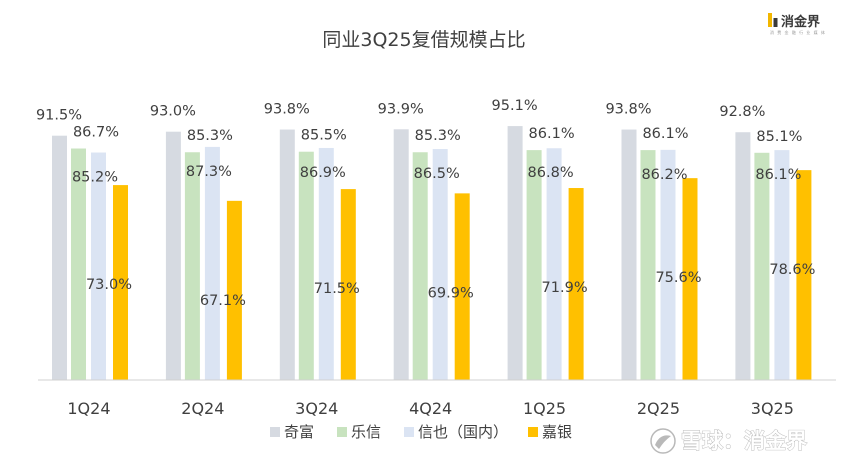  Describe the element at coordinates (628, 110) in the screenshot. I see `data-label-0-2q25: 93.8%` at that location.